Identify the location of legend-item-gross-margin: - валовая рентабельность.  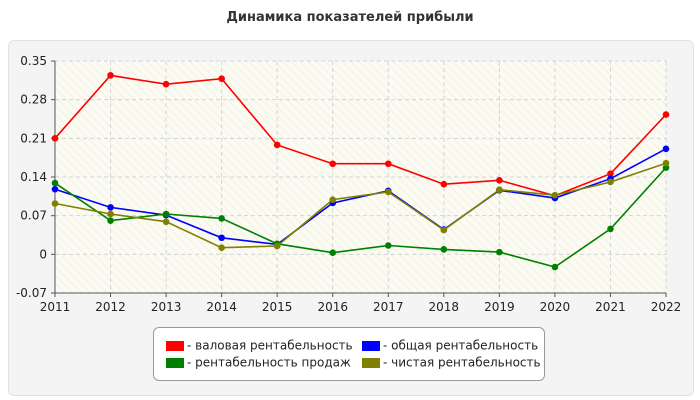
(259, 345).